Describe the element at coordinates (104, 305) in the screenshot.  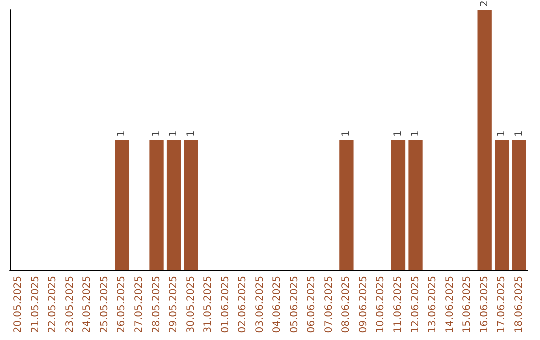
I see `x-tick-label: 25.05.2025` at that location.